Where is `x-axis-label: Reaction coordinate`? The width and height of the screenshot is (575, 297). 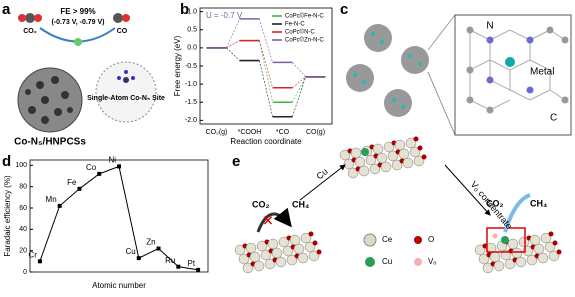
x-axis-label: Reaction coordinate is located at coordinates (266, 141).